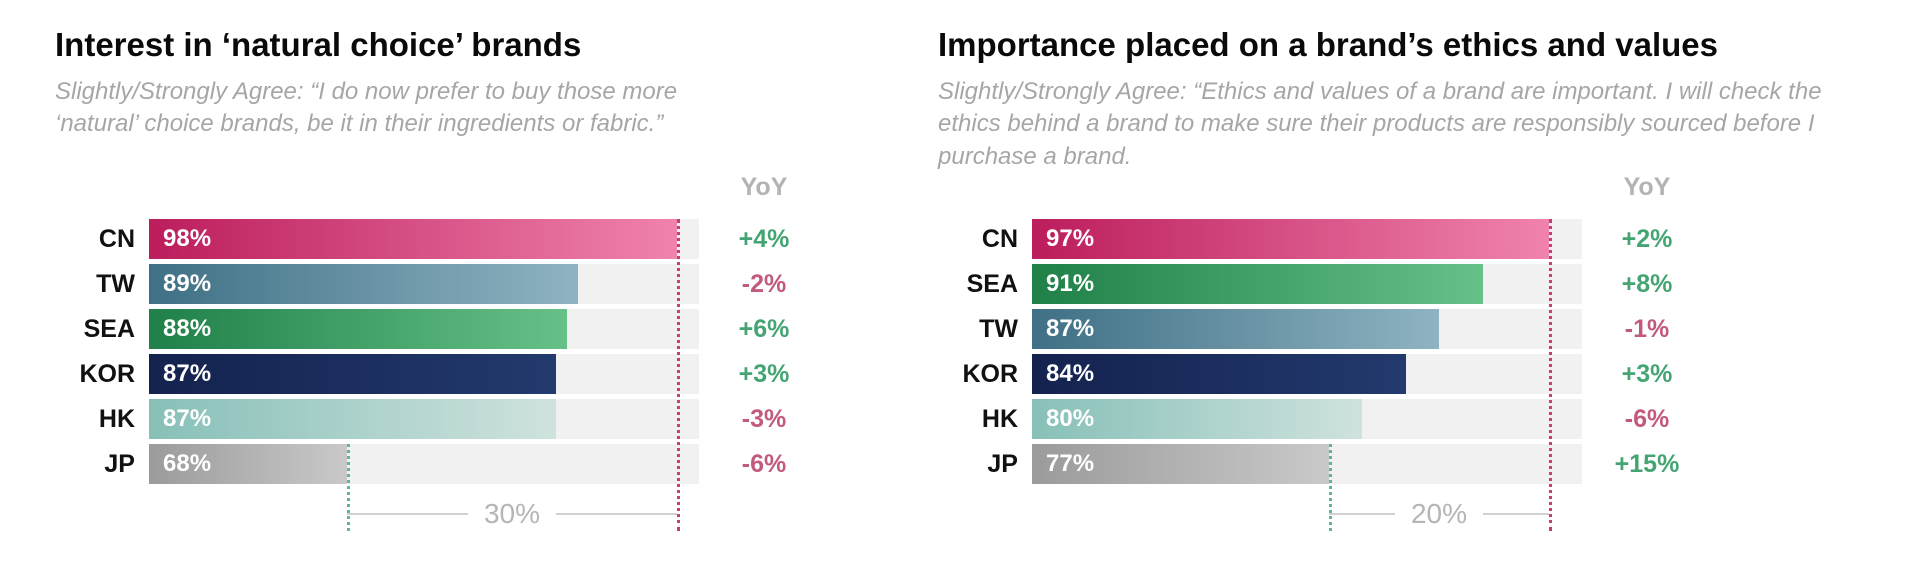 This screenshot has width=1914, height=578. I want to click on bar-track: 98%, so click(424, 239).